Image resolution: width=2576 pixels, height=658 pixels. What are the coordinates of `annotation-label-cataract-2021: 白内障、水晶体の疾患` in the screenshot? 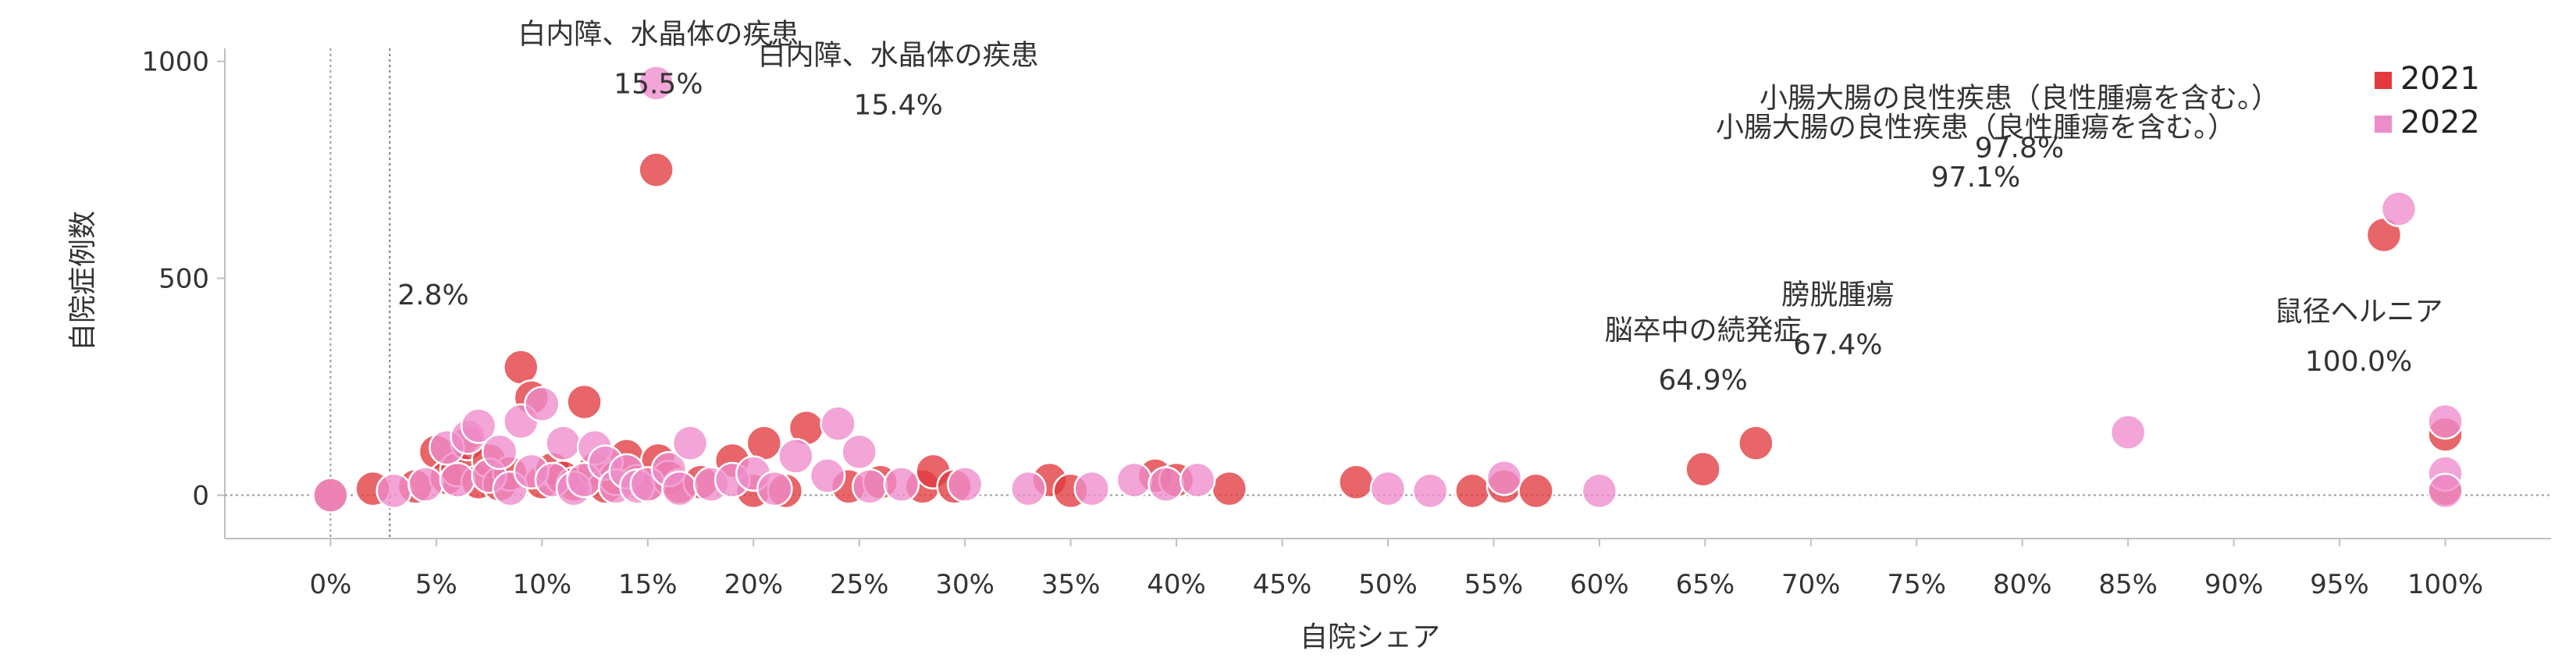 It's located at (658, 35).